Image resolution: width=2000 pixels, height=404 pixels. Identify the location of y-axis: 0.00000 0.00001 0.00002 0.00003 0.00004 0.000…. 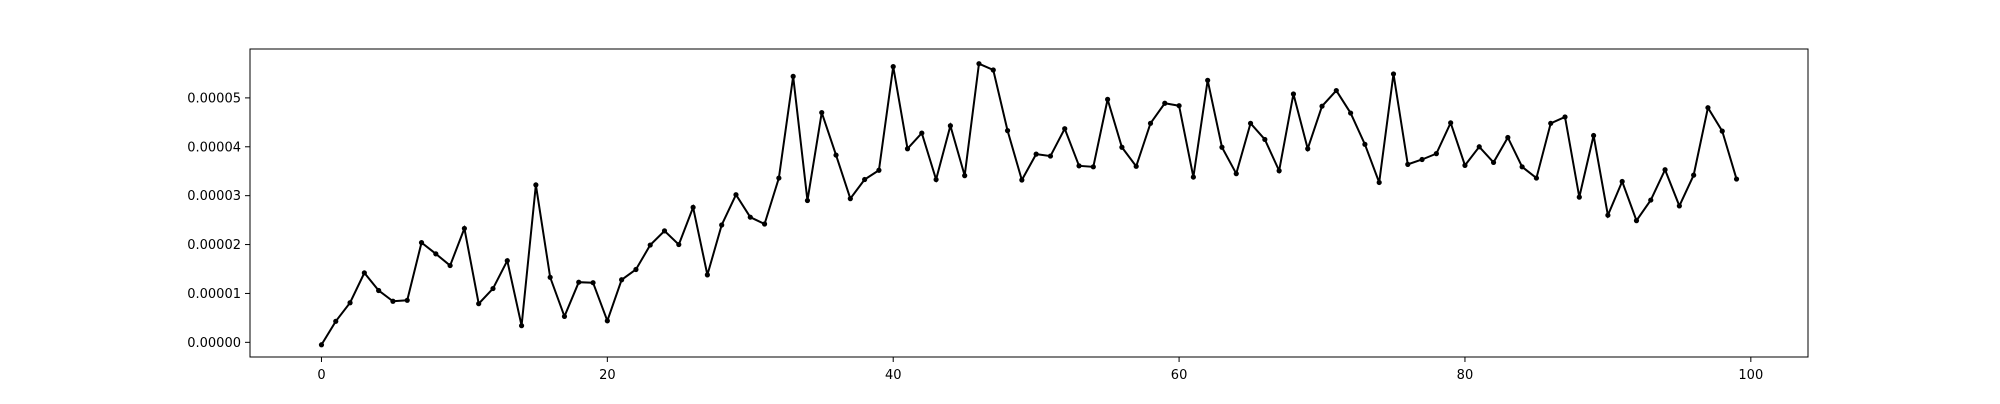
(218, 221).